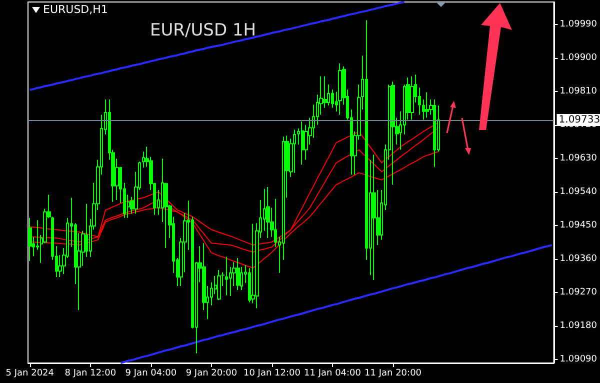  I want to click on x-tick-label: 8 Jan 12:00, so click(90, 373).